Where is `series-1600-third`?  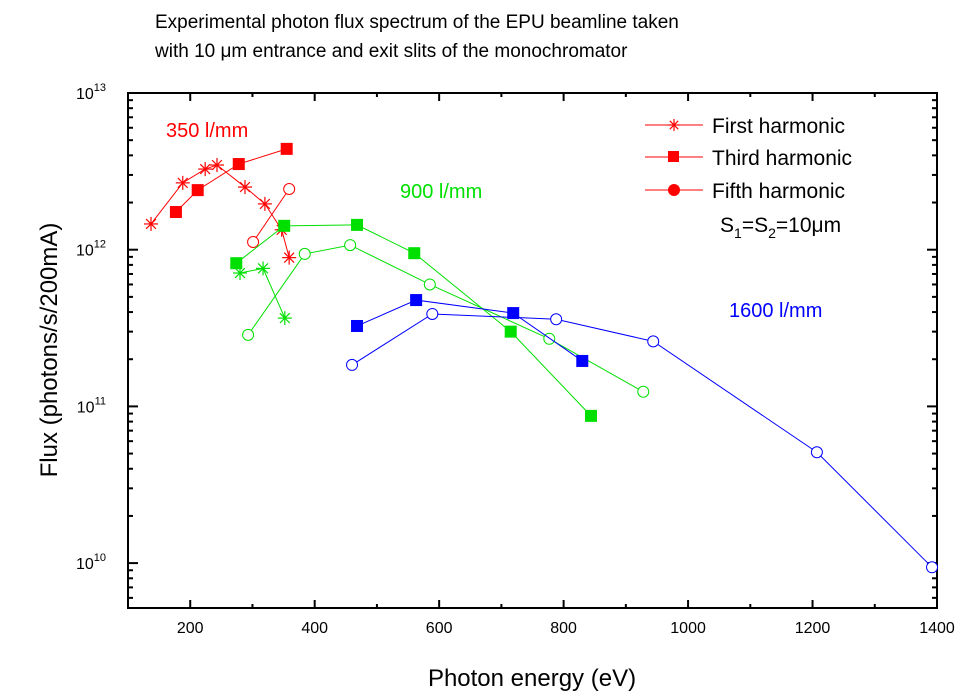 series-1600-third is located at coordinates (470, 330).